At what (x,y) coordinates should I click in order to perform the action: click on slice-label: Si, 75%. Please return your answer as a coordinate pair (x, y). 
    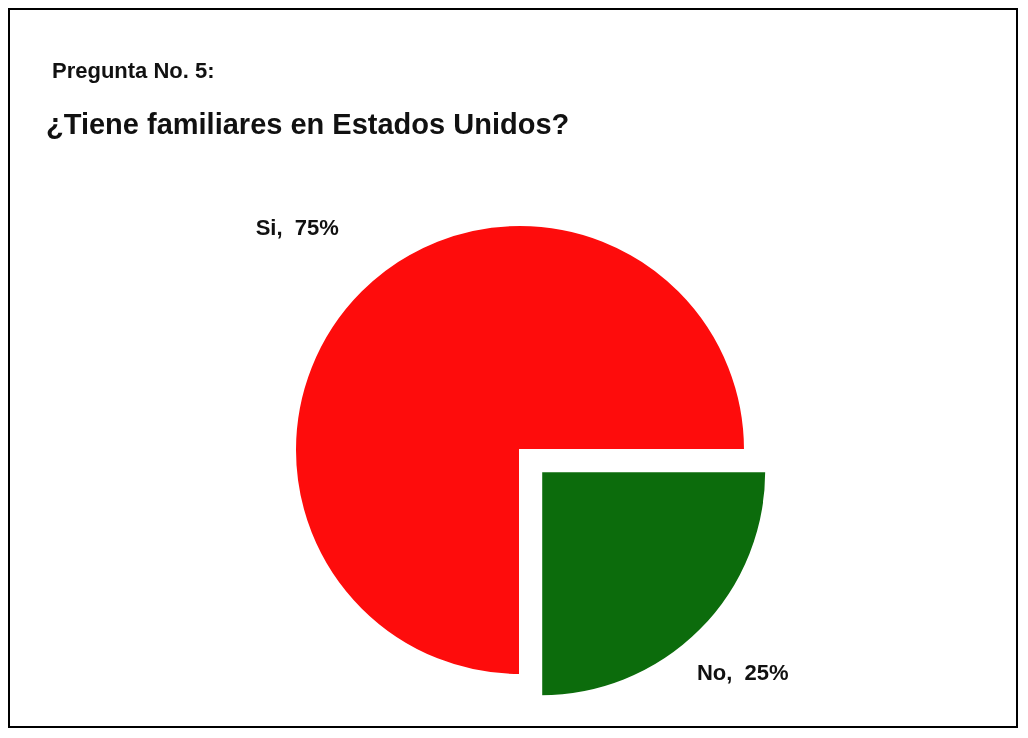
    Looking at the image, I should click on (297, 227).